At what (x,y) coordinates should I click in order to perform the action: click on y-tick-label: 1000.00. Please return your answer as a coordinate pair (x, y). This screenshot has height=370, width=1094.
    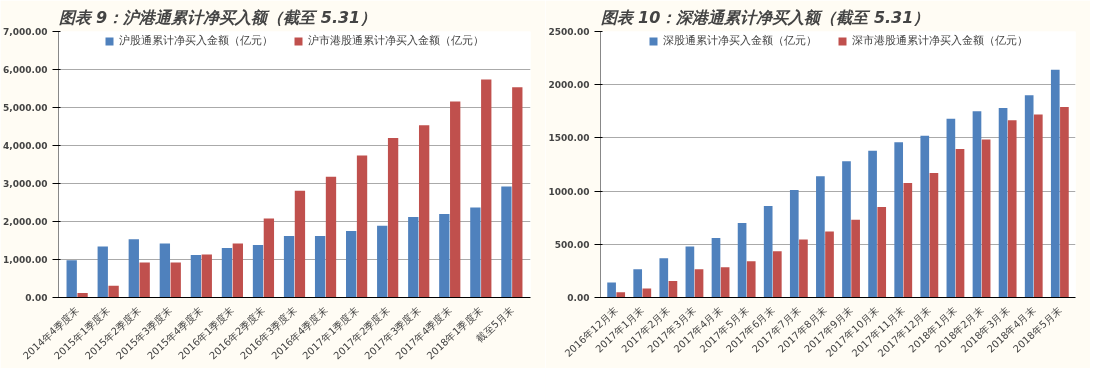
    Looking at the image, I should click on (569, 191).